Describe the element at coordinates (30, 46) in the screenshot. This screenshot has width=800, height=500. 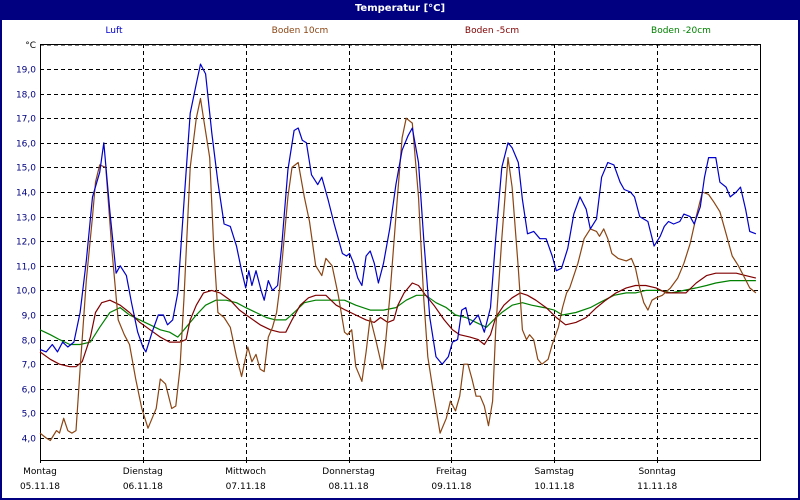
I see `y-unit-label: °C` at that location.